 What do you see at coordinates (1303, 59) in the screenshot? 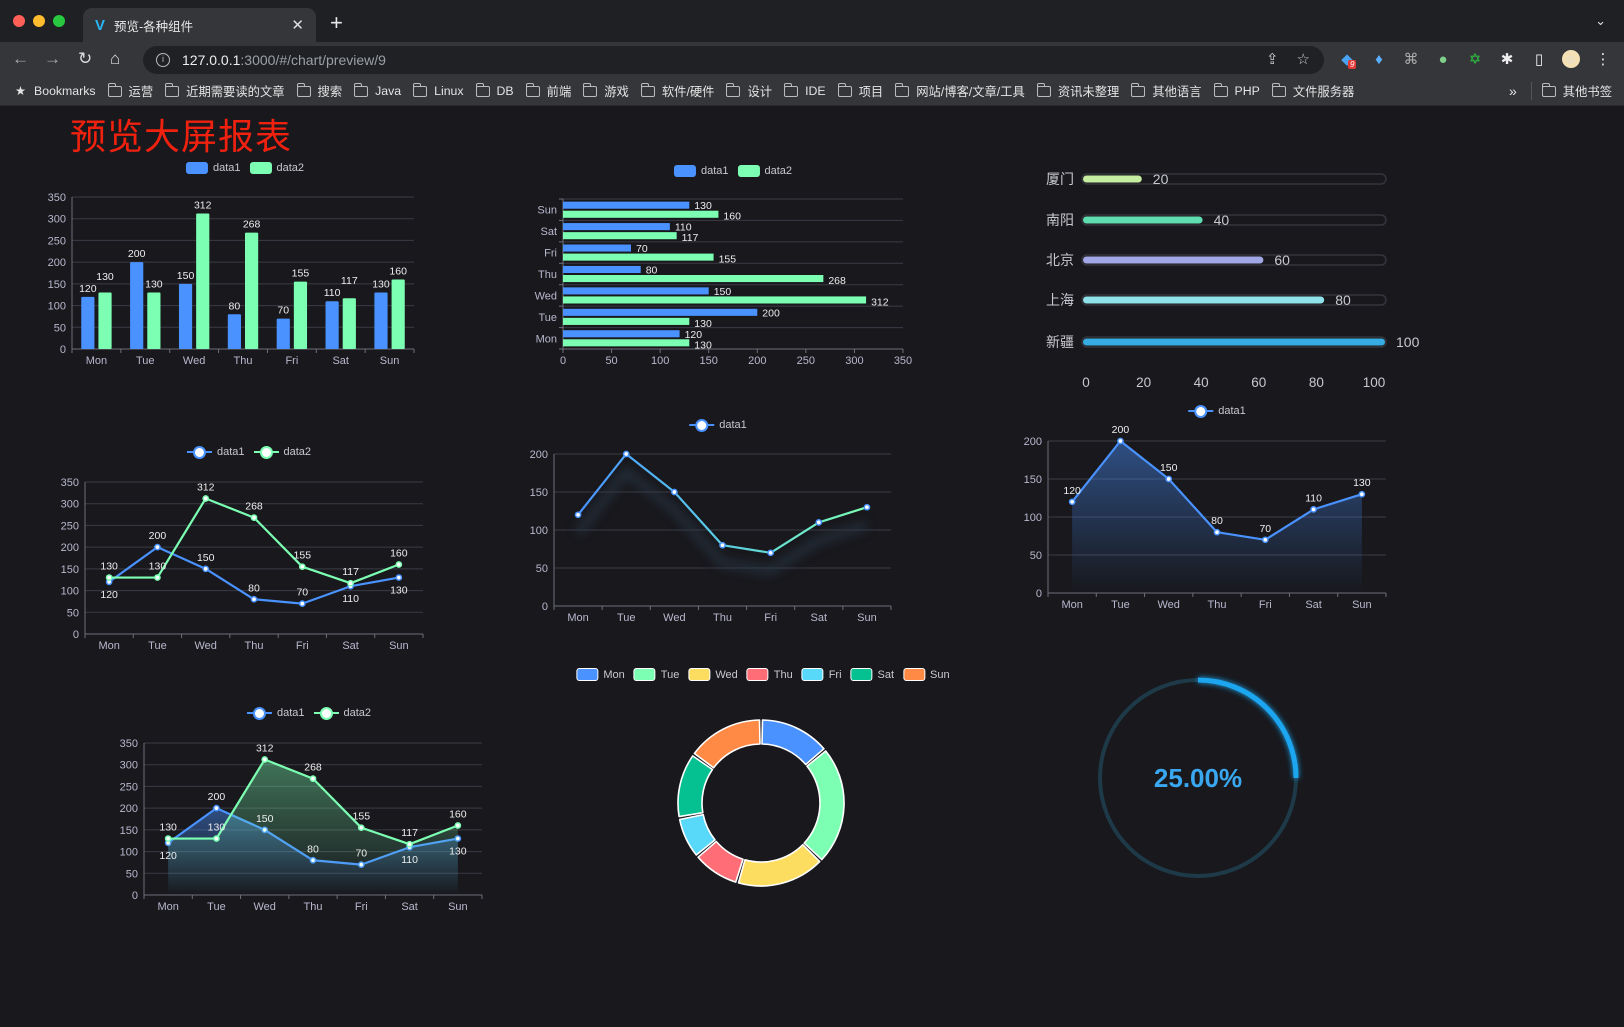
I see `bookmark-star-icon: ☆` at bounding box center [1303, 59].